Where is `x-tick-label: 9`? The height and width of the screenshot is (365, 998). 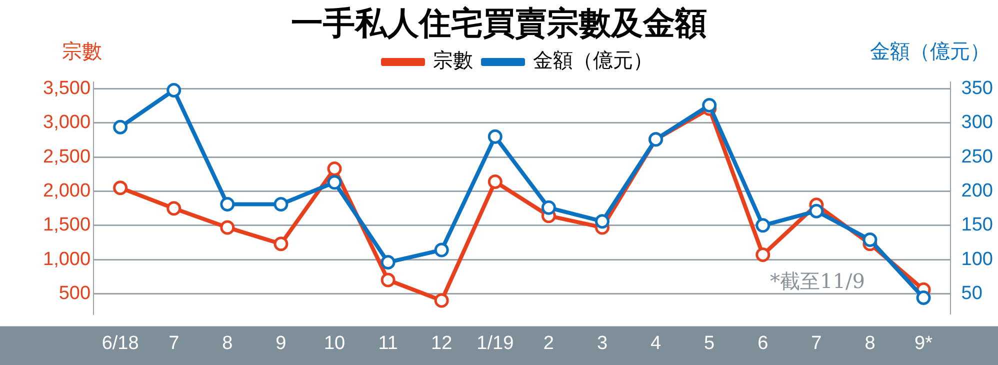
x-tick-label: 9 is located at coordinates (281, 343).